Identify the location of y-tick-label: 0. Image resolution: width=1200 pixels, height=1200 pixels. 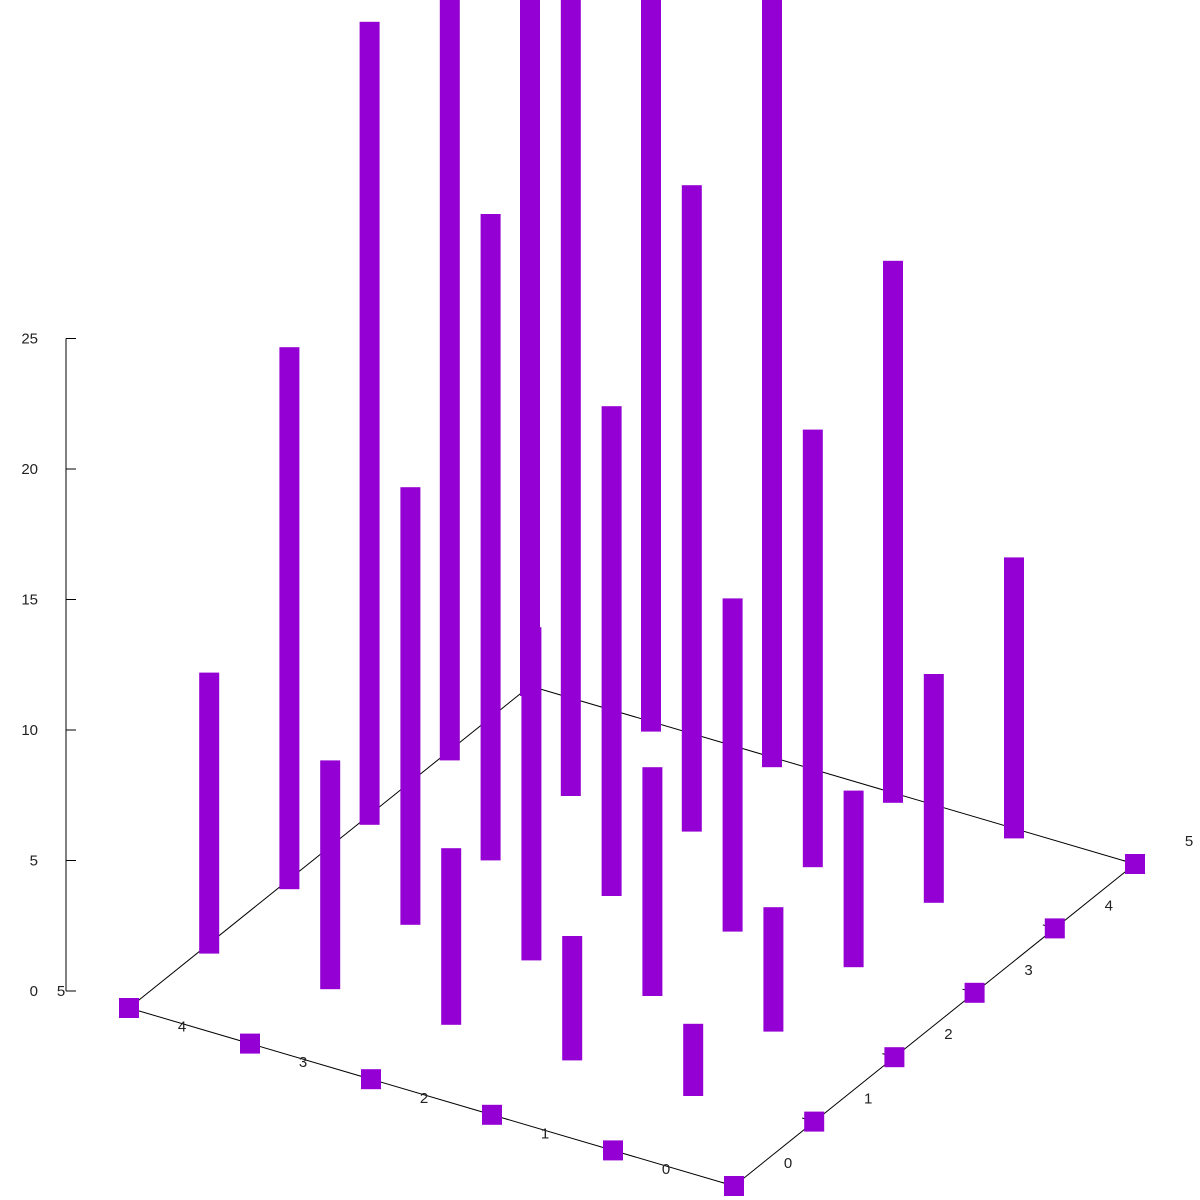
(788, 1163).